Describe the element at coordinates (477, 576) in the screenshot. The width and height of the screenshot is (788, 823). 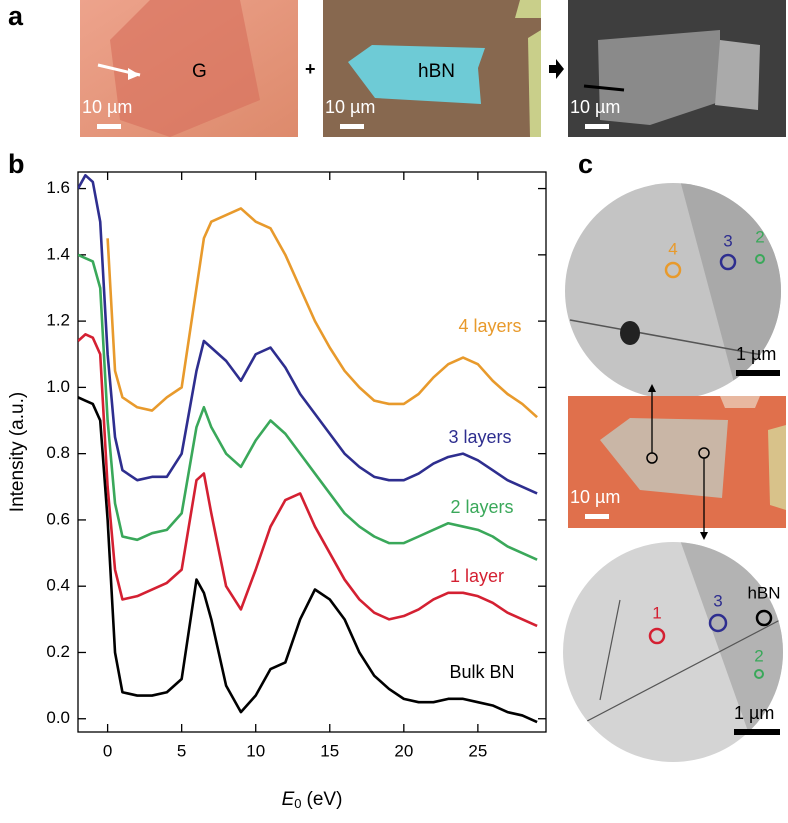
I see `series-label: 1 layer` at that location.